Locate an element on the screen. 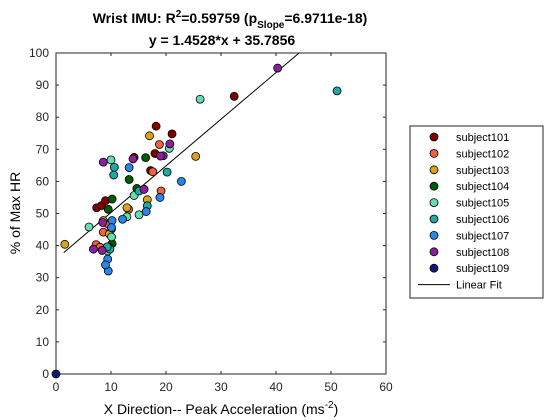 The width and height of the screenshot is (560, 420). y-tick-label: 10 is located at coordinates (43, 342).